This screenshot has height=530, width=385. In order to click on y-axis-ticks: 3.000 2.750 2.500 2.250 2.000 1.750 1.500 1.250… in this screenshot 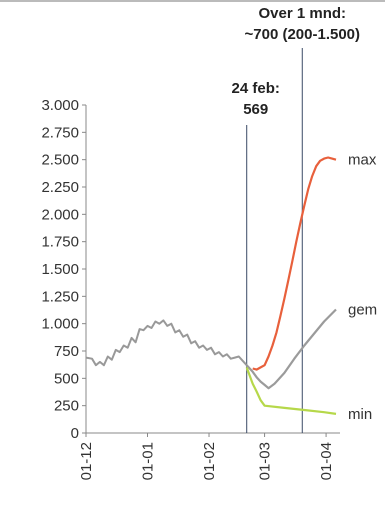, I will do `click(63, 269)`.